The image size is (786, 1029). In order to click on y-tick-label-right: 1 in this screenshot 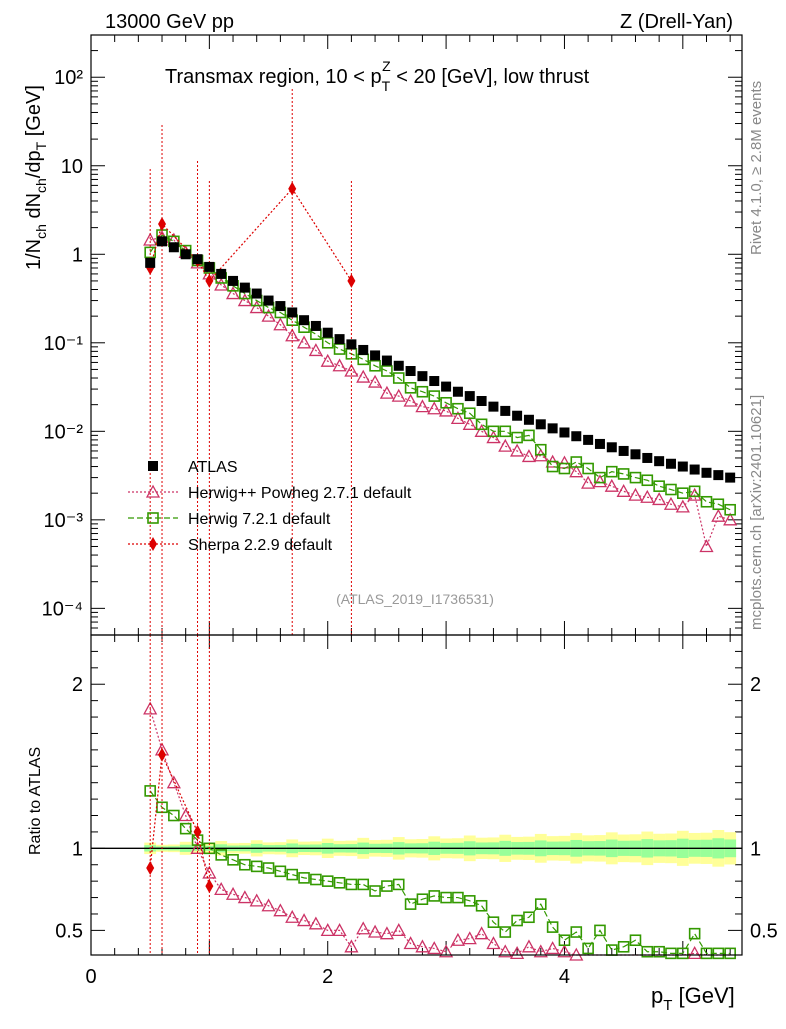, I will do `click(755, 849)`.